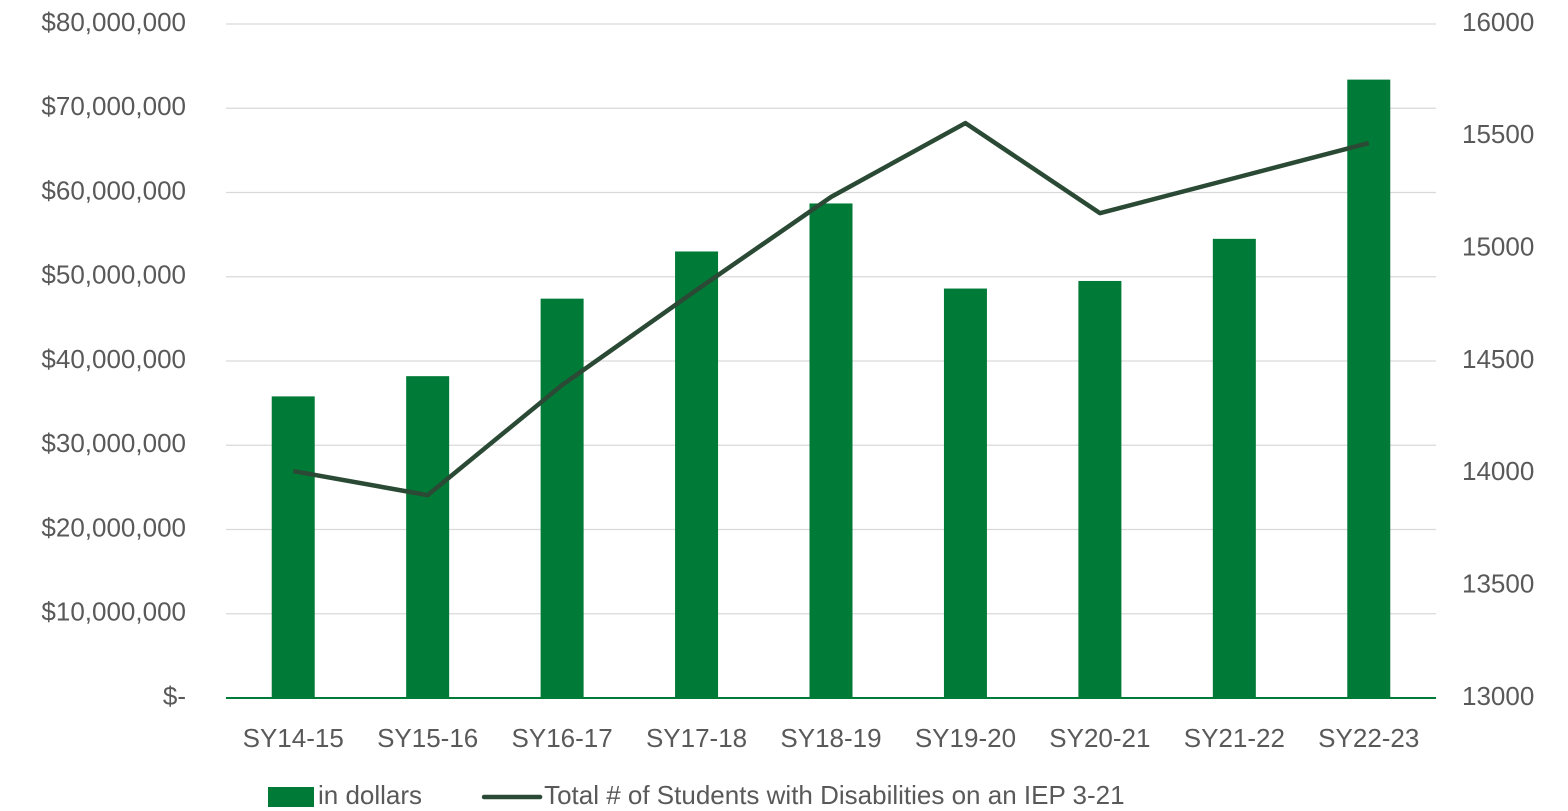  Describe the element at coordinates (113, 527) in the screenshot. I see `y-tick-label: $20,000,000` at that location.